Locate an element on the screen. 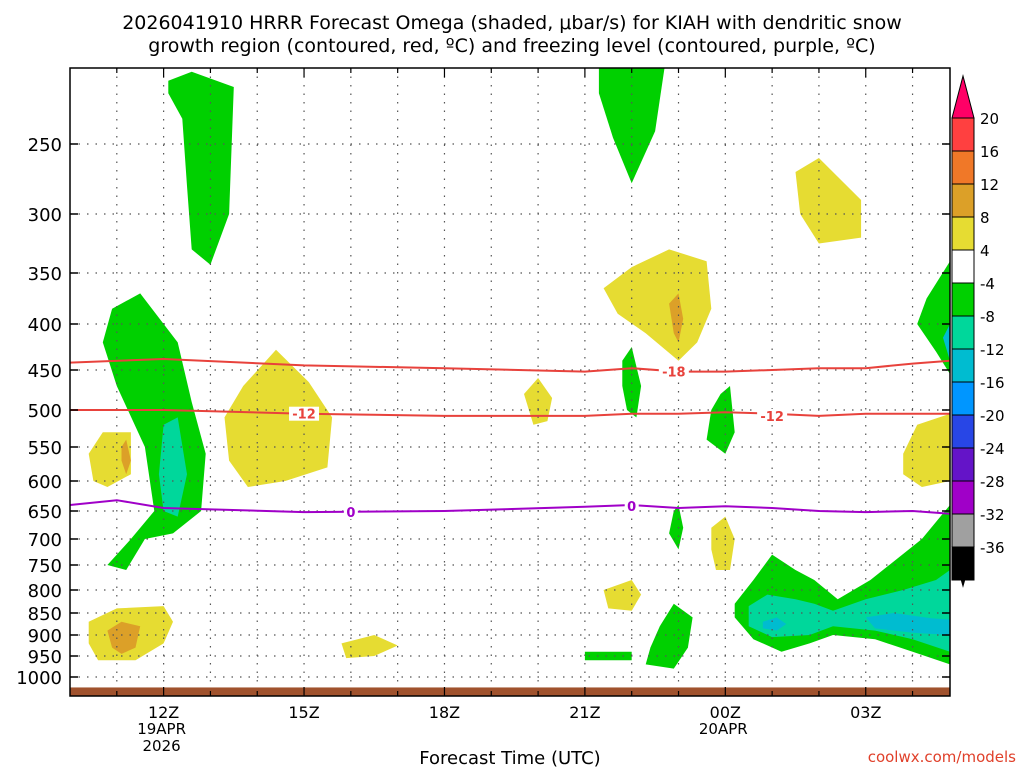 The height and width of the screenshot is (768, 1024). colorbar-label-5: -4 is located at coordinates (987, 284).